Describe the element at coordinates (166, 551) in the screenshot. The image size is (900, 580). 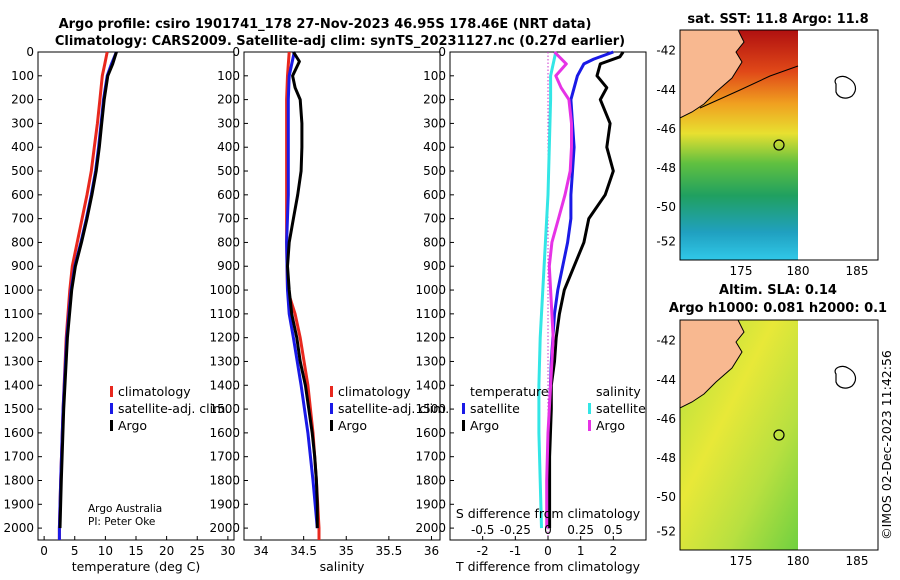
I see `x-tick-label: 20` at that location.